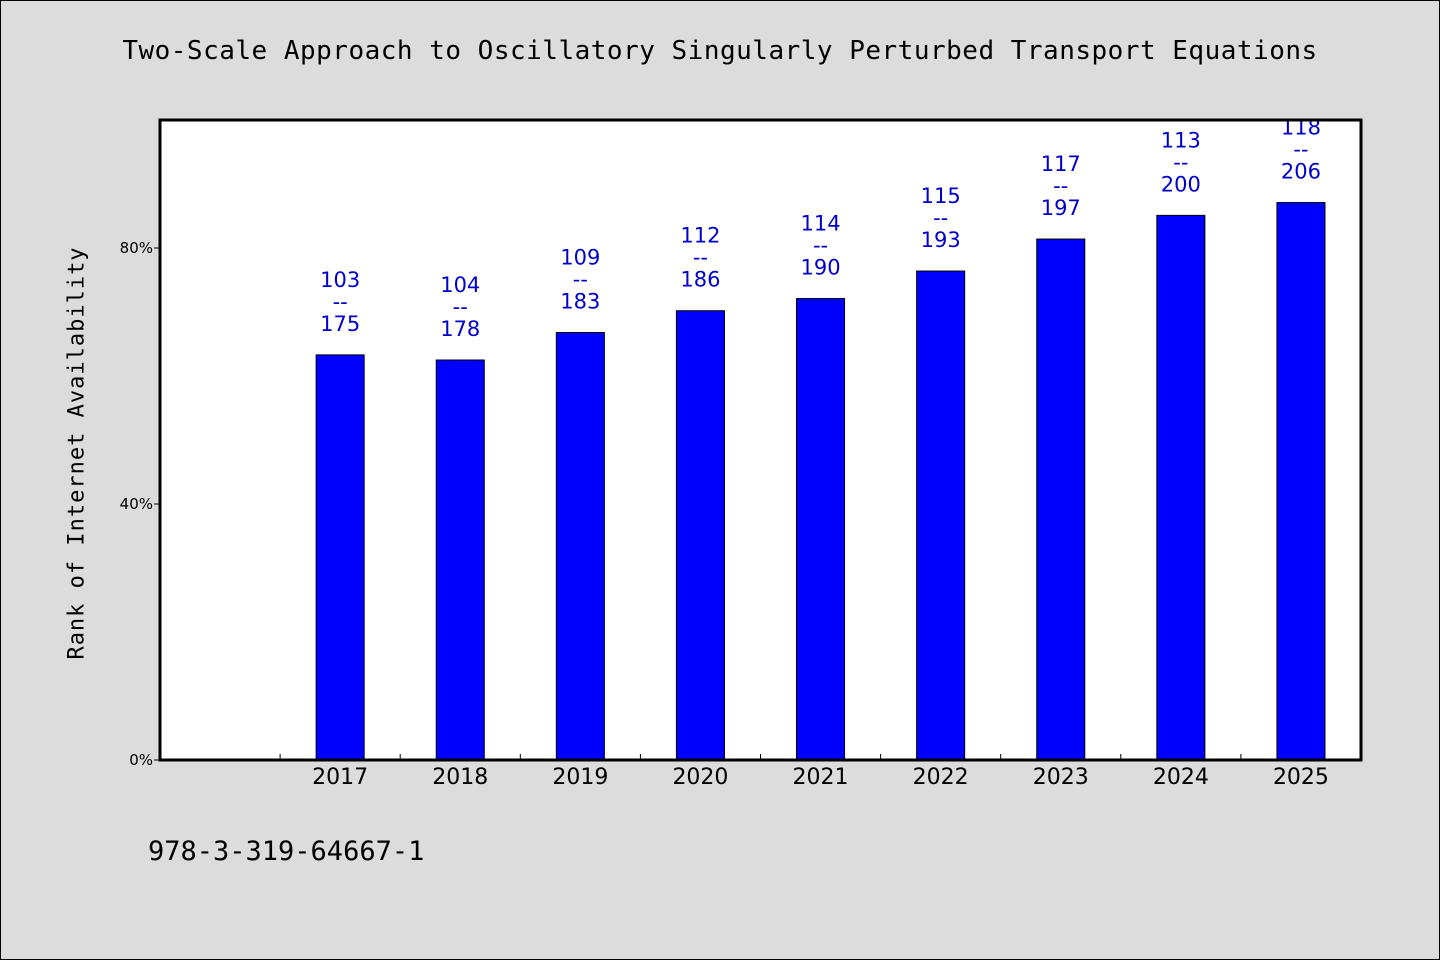 The image size is (1440, 960). What do you see at coordinates (1061, 499) in the screenshot?
I see `bar-2023` at bounding box center [1061, 499].